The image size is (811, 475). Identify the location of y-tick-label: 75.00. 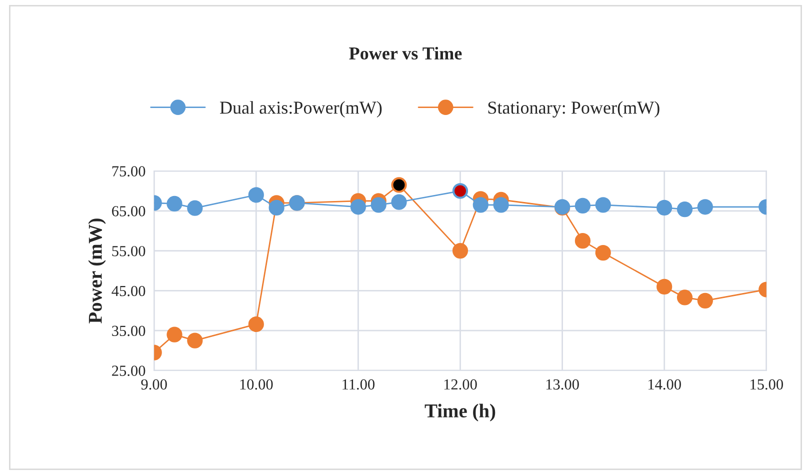
(129, 171).